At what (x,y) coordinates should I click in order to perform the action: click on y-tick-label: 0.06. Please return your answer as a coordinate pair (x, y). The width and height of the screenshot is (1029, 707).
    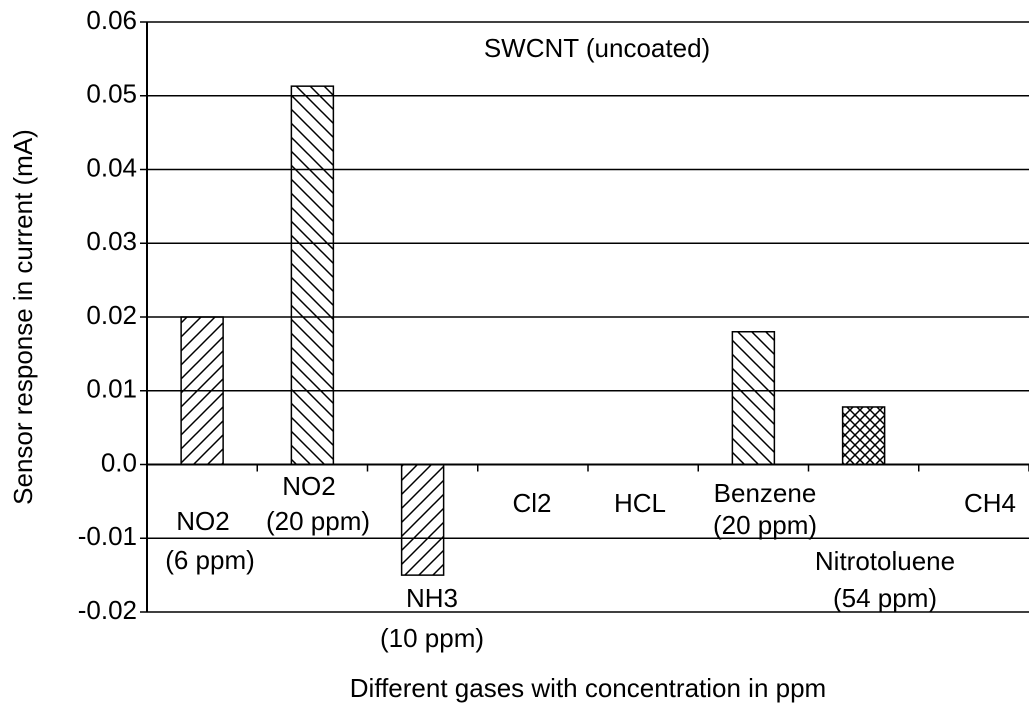
    Looking at the image, I should click on (111, 20).